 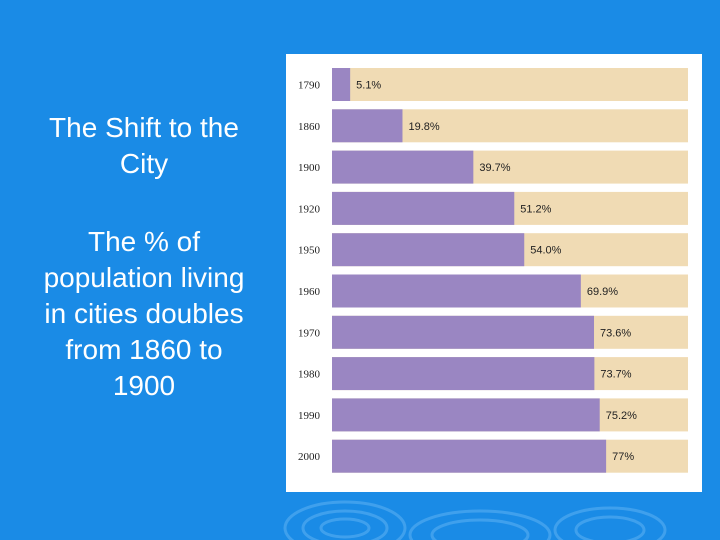 What do you see at coordinates (423, 208) in the screenshot?
I see `bar-1920` at bounding box center [423, 208].